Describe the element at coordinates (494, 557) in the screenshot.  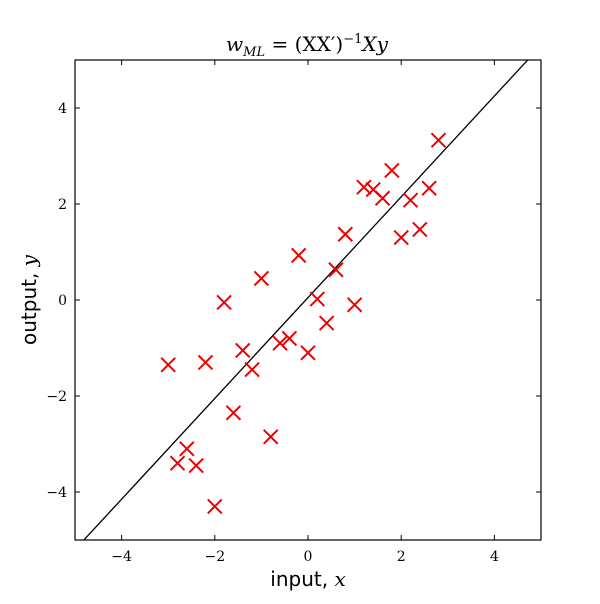
I see `x-tick-label: 4` at that location.